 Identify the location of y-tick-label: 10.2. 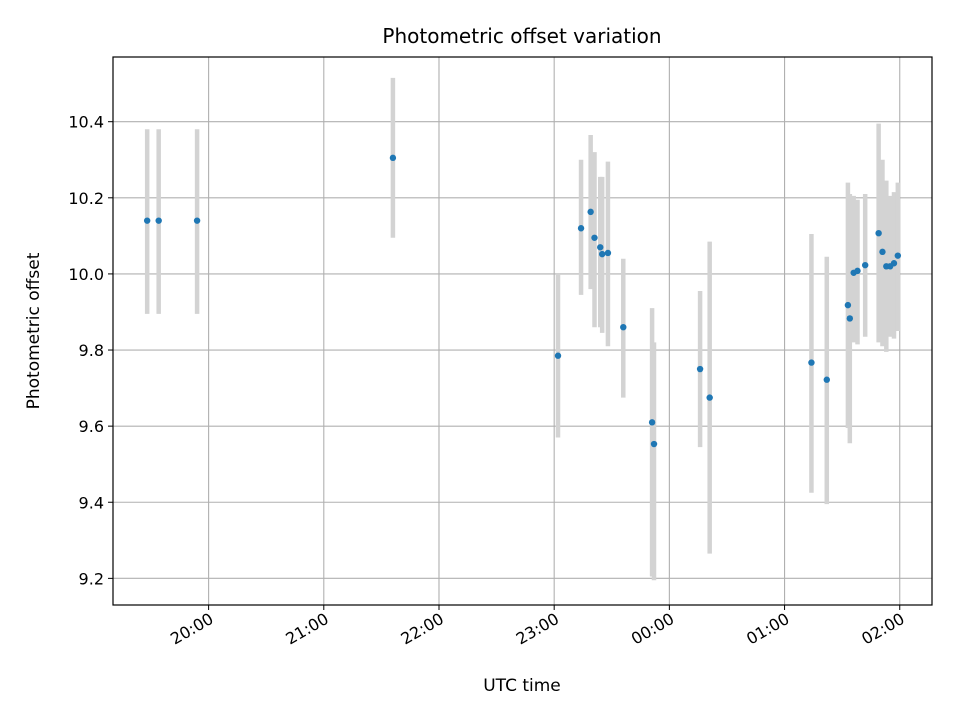
(86, 198).